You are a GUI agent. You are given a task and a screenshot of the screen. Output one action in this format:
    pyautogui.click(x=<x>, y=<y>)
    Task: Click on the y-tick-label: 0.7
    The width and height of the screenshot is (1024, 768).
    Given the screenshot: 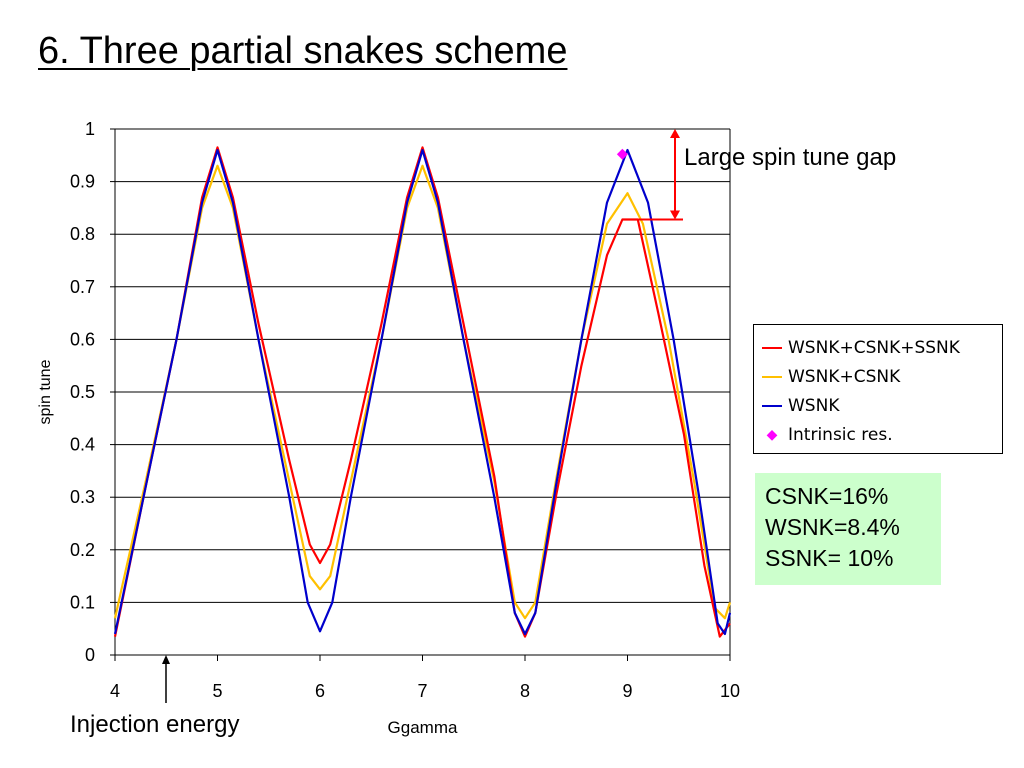 What is the action you would take?
    pyautogui.click(x=82, y=287)
    